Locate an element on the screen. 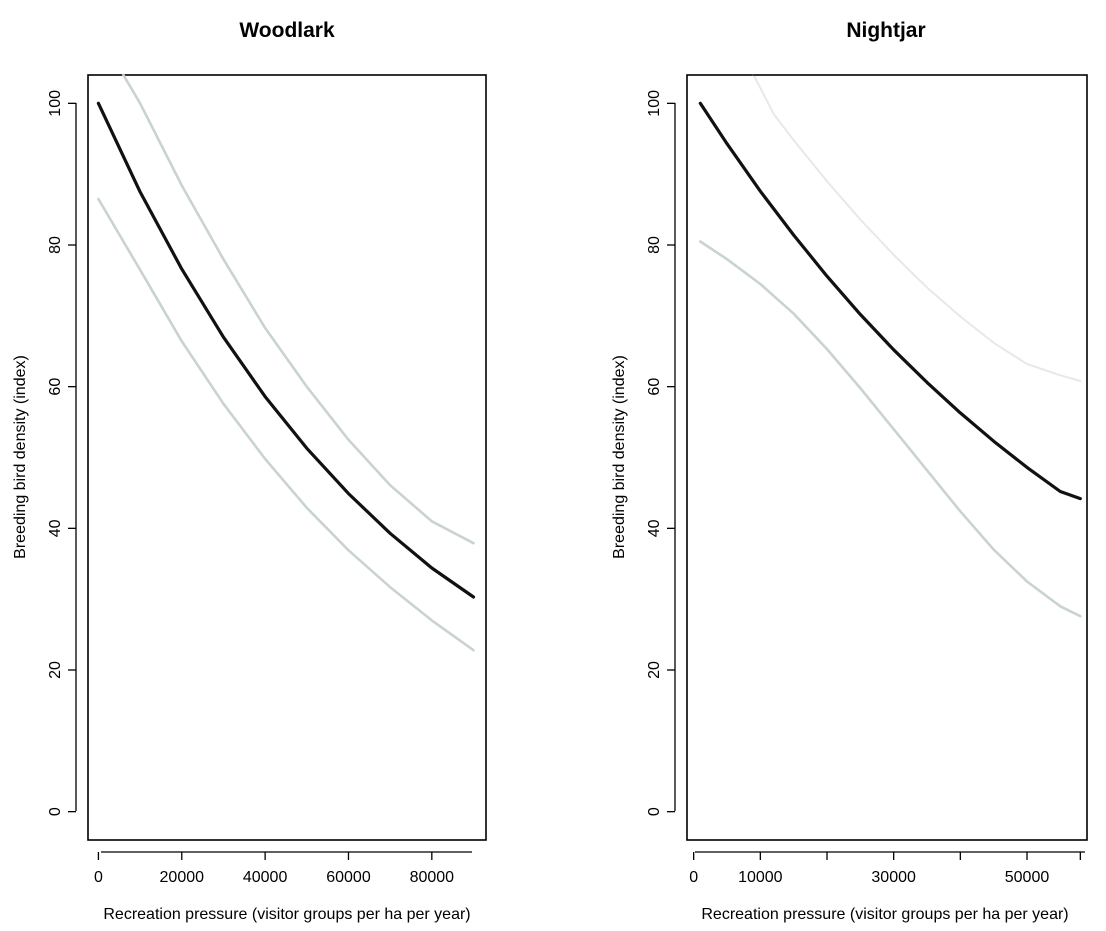 The width and height of the screenshot is (1106, 931). woodlark-x-tick-label: 60000 is located at coordinates (348, 877).